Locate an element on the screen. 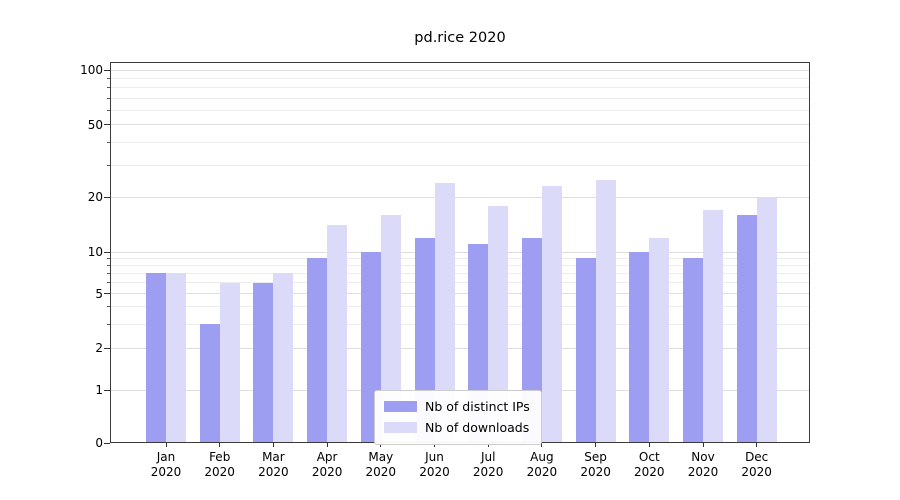  x-tick-month: Sep is located at coordinates (595, 457).